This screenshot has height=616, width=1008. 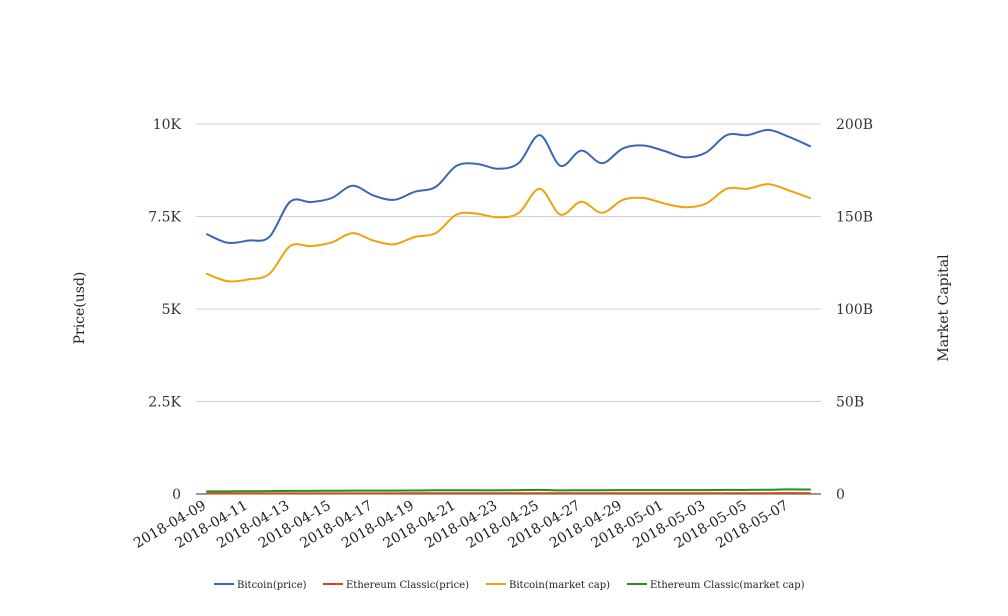 What do you see at coordinates (272, 585) in the screenshot?
I see `legend-label: Bitcoin(price)` at bounding box center [272, 585].